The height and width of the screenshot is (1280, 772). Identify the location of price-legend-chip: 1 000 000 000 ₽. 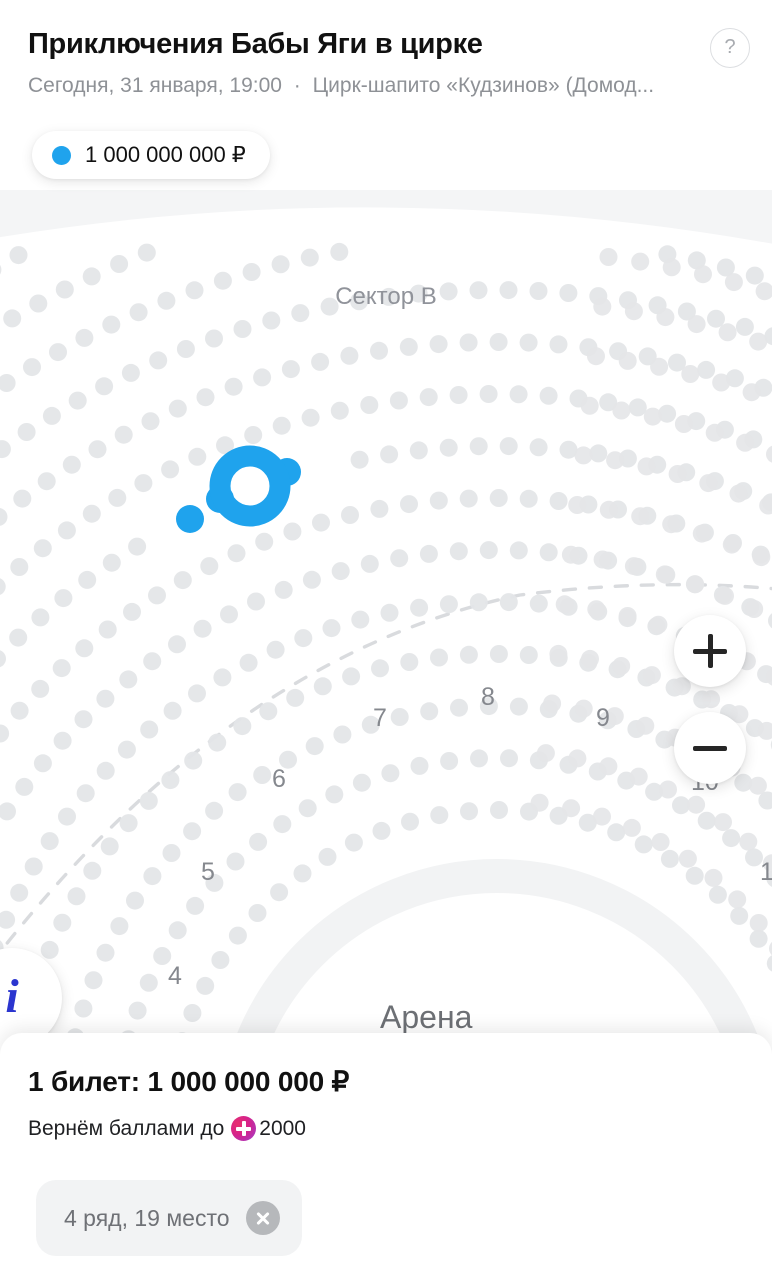
(151, 155).